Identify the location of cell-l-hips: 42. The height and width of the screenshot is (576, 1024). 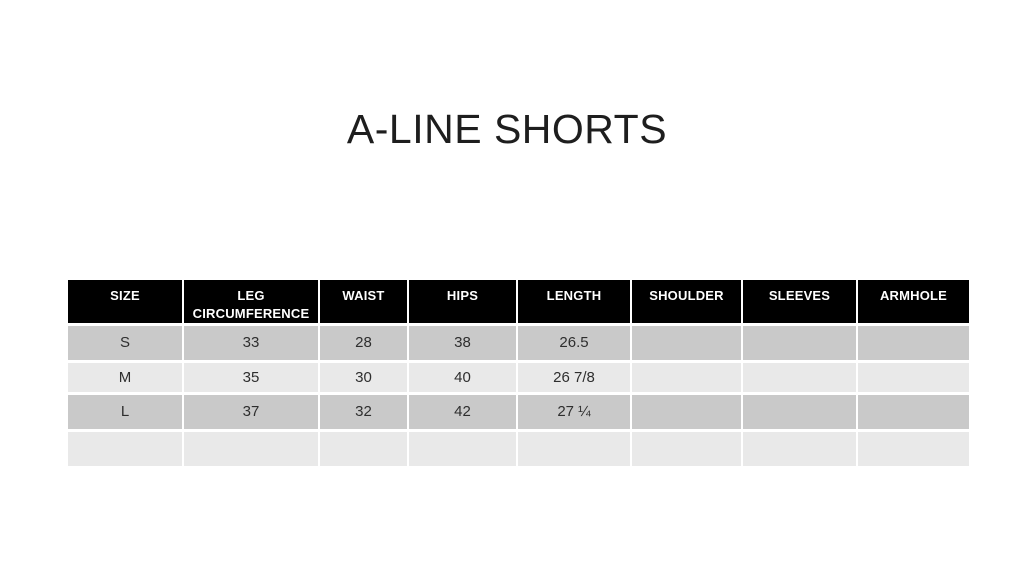
(462, 412).